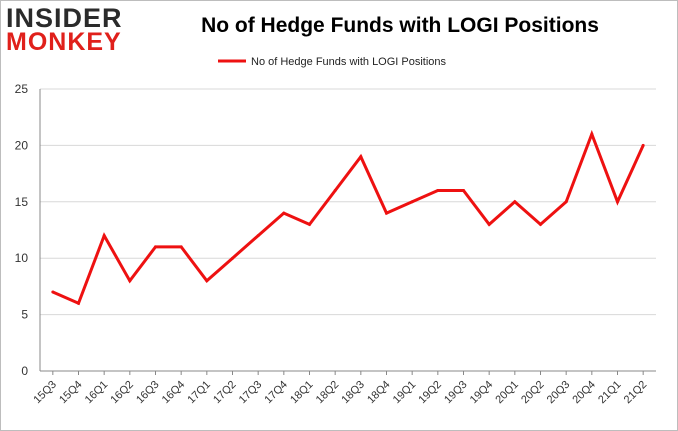 The height and width of the screenshot is (431, 678). I want to click on x-tick-label: 20Q2, so click(533, 393).